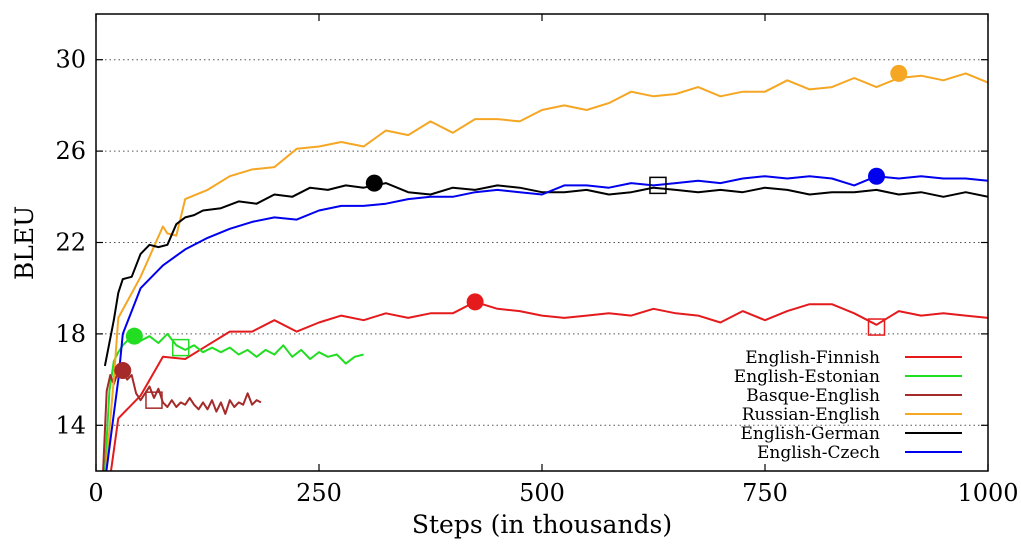 The image size is (1021, 545). I want to click on y-tick-label: 18, so click(70, 334).